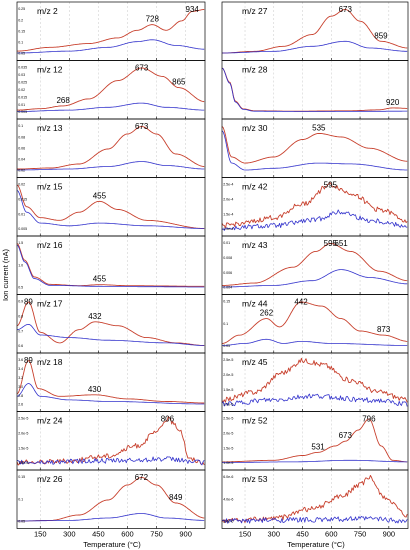 The height and width of the screenshot is (550, 410). Describe the element at coordinates (255, 11) in the screenshot. I see `mass-label: m/z 27` at that location.